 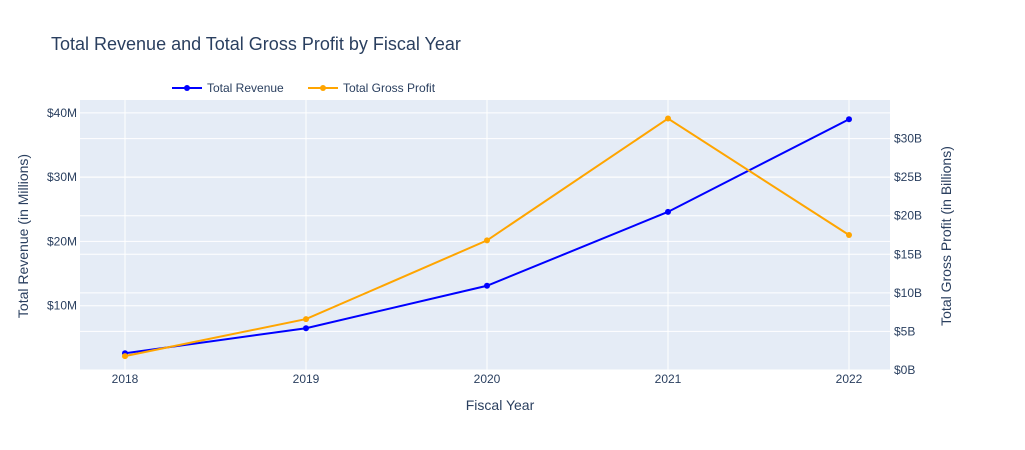 What do you see at coordinates (668, 379) in the screenshot?
I see `x-tick-label: 2021` at bounding box center [668, 379].